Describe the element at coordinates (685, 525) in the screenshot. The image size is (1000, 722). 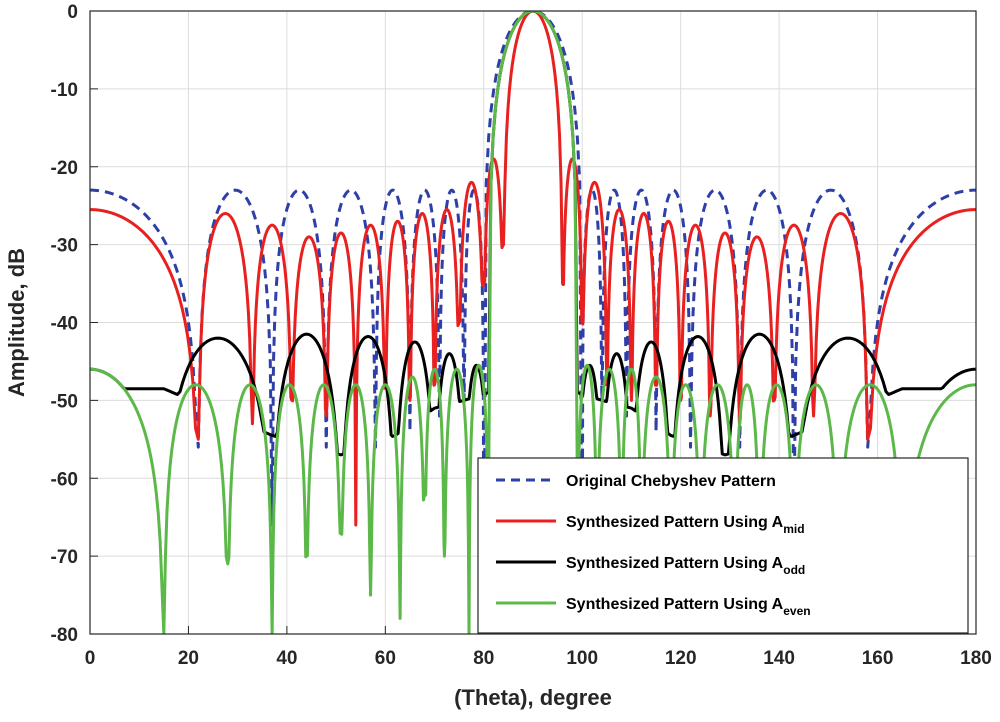
I see `legend-label-2: Synthesized Pattern Using Amid` at that location.